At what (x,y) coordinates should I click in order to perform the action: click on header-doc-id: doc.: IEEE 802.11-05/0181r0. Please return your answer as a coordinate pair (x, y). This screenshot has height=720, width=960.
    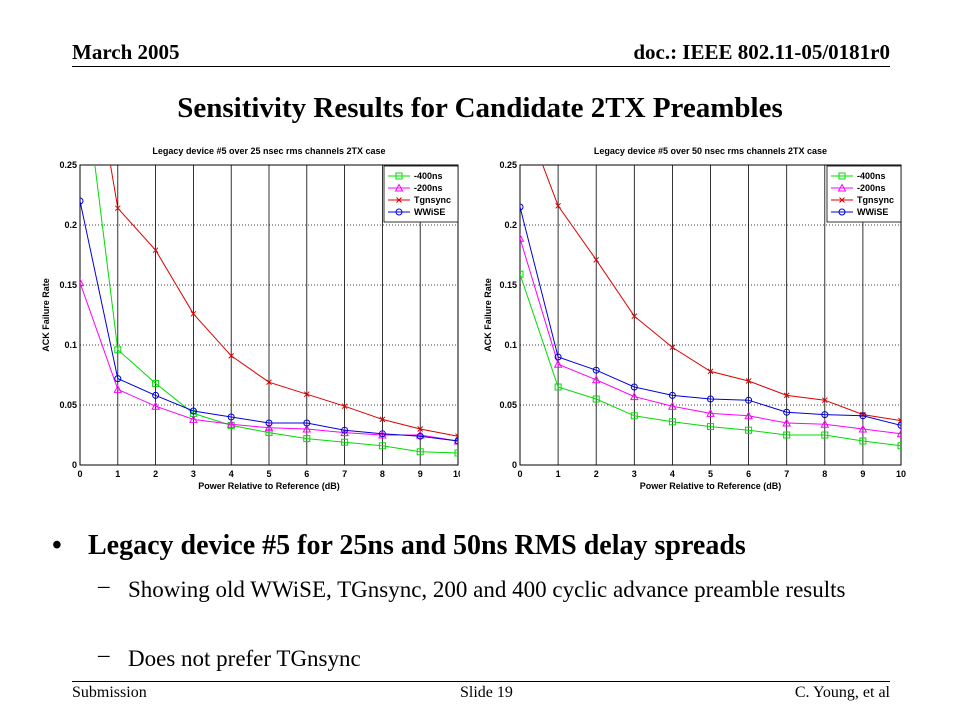
    Looking at the image, I should click on (761, 52).